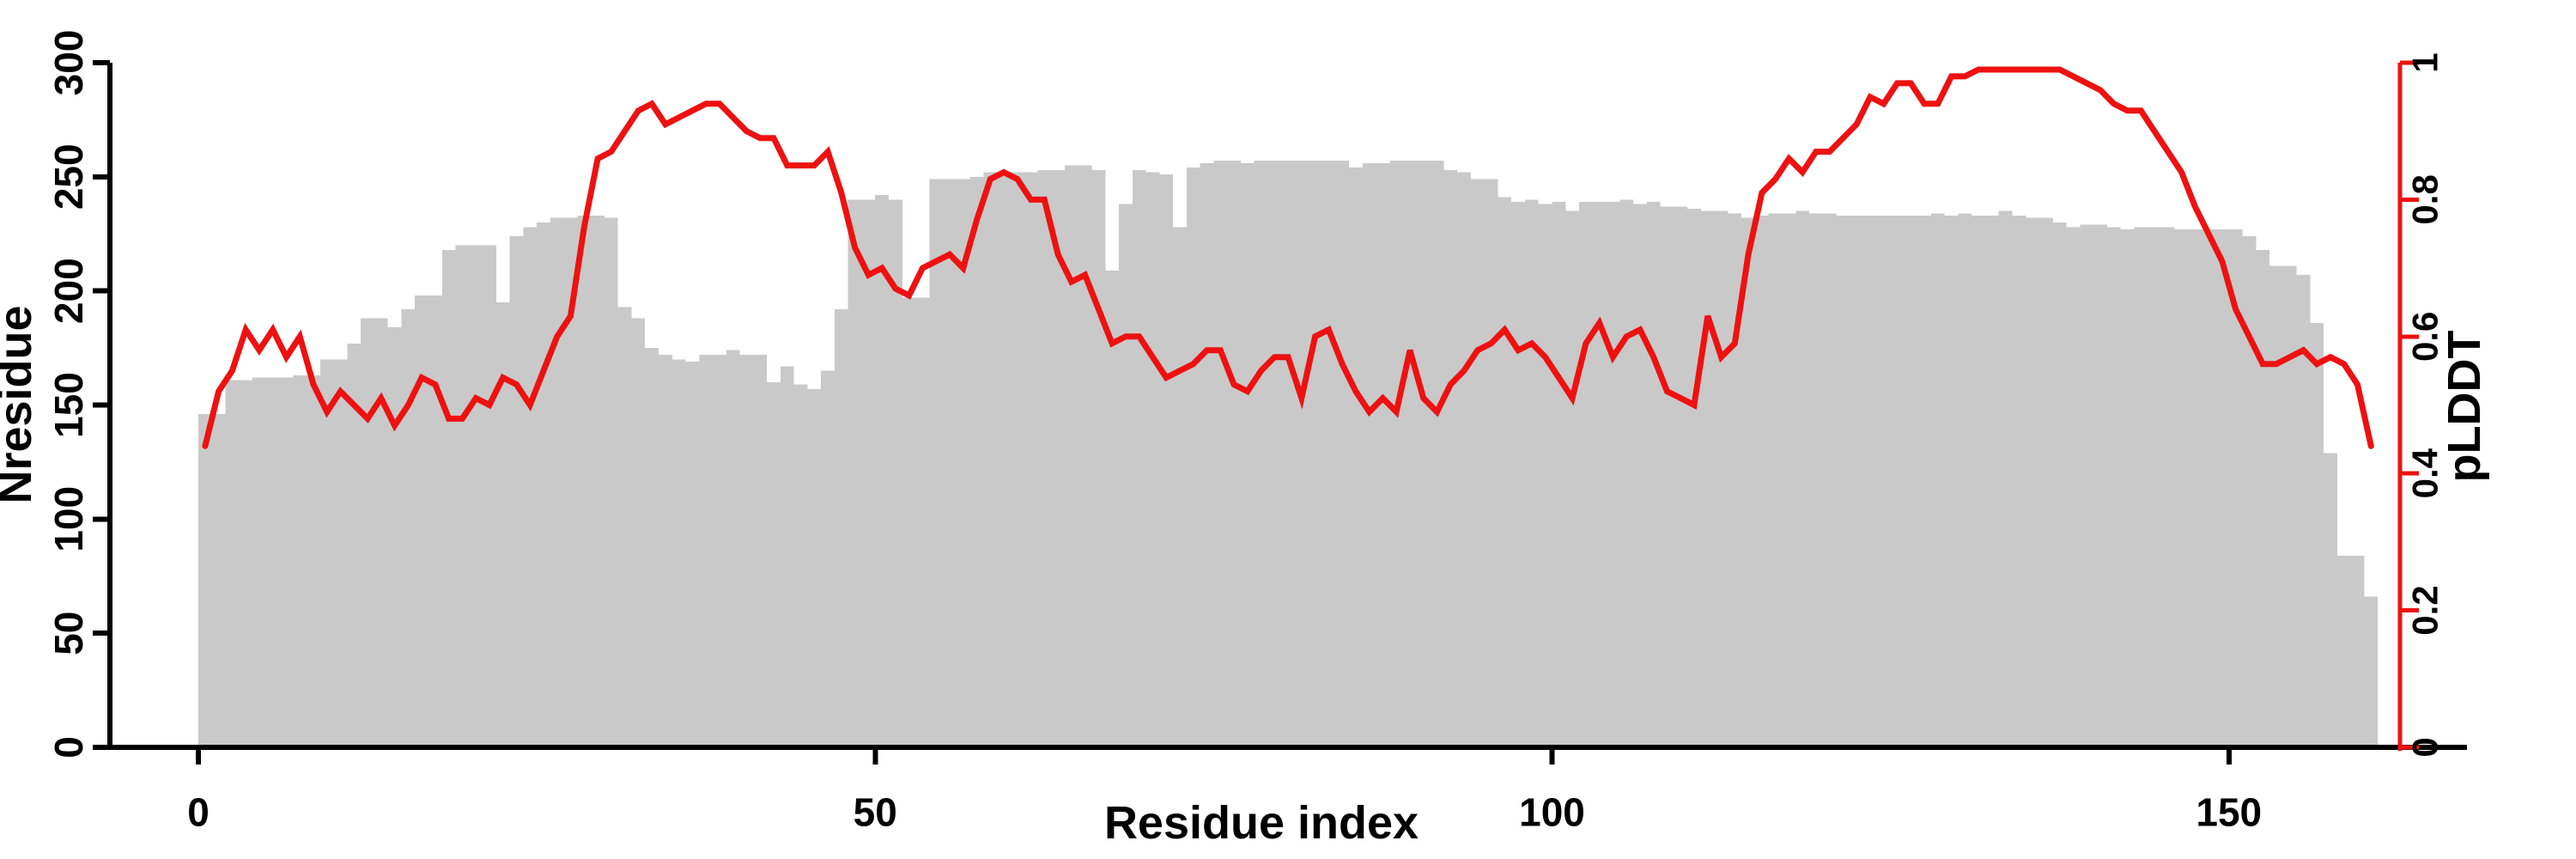 Image resolution: width=2576 pixels, height=859 pixels. What do you see at coordinates (2229, 812) in the screenshot?
I see `x-tick-label: 150` at bounding box center [2229, 812].